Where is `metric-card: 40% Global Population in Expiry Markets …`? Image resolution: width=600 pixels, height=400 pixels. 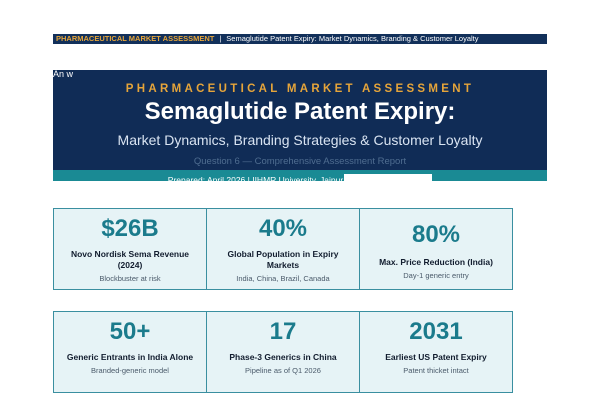
metric-card: 40% Global Population in Expiry Markets … is located at coordinates (283, 249).